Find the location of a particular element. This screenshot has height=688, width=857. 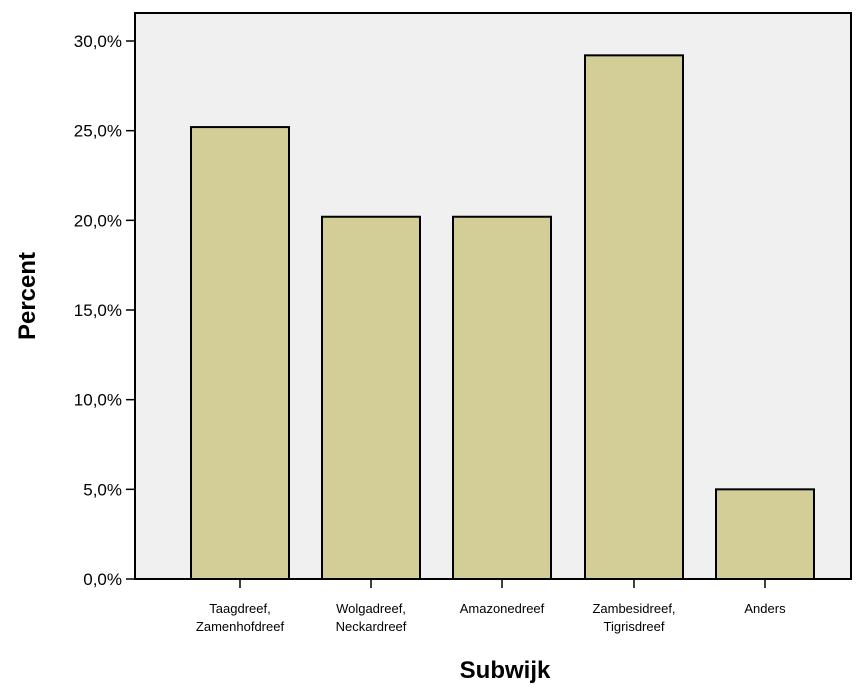

y-tick-label: 25,0% is located at coordinates (98, 131).